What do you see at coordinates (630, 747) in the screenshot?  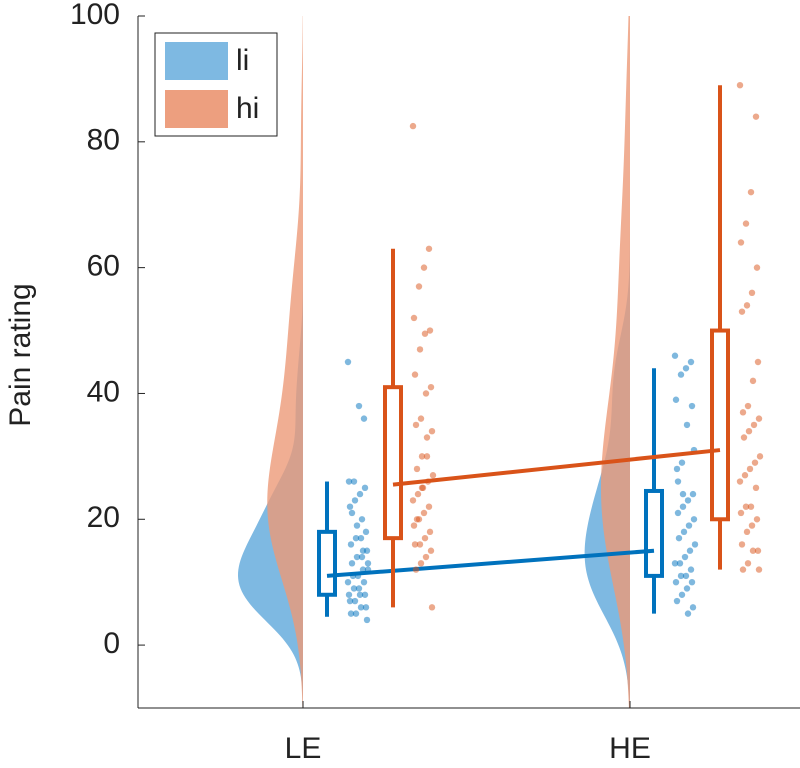 I see `x-tick-label: HE` at bounding box center [630, 747].